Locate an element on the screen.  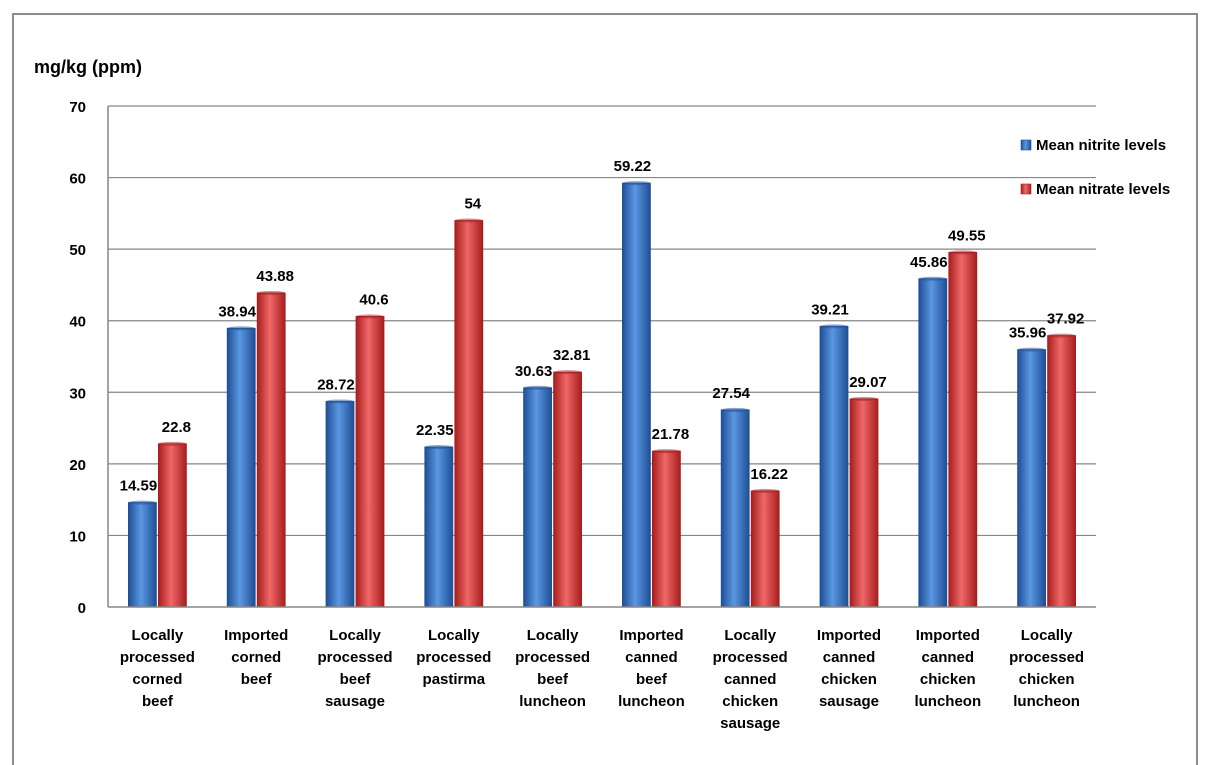
data-label-nitrite: 45.86 is located at coordinates (929, 262).